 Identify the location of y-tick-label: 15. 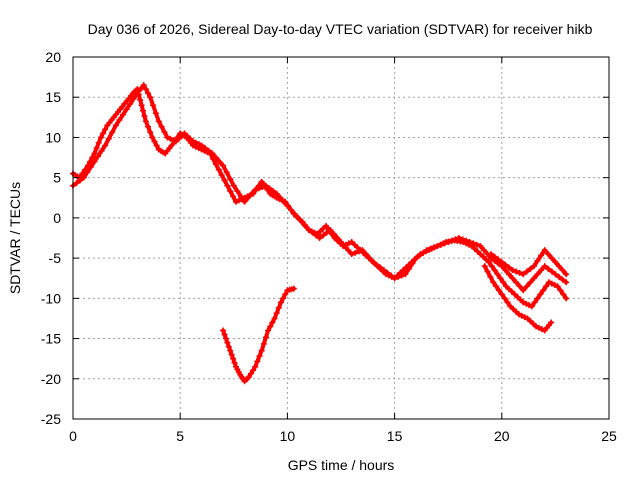
(53, 97).